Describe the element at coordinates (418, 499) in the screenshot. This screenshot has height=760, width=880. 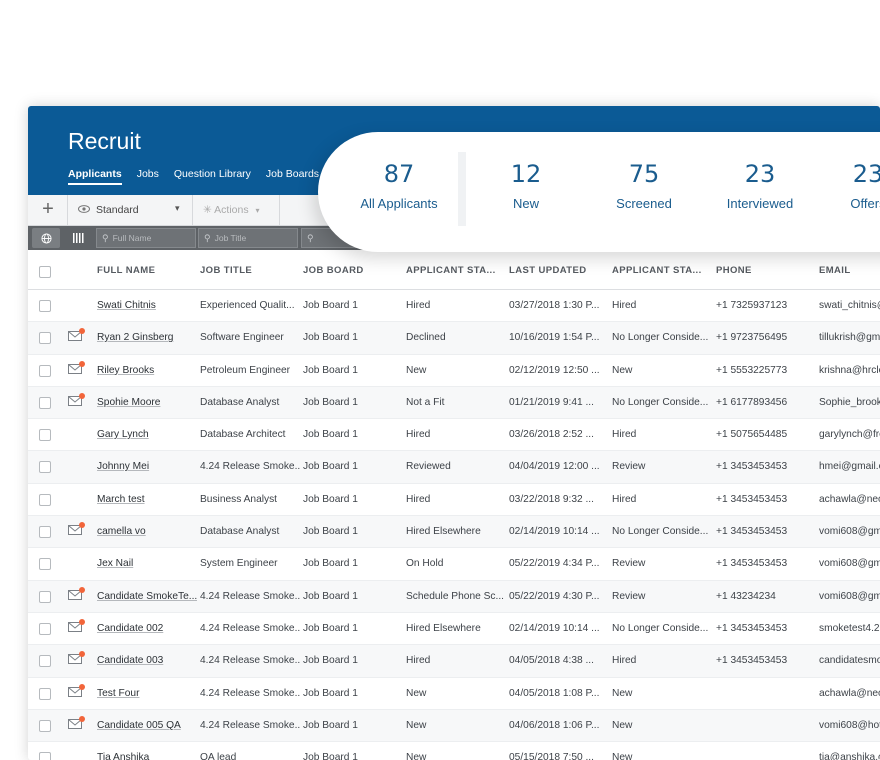
I see `applicant-status-cell: Hired` at that location.